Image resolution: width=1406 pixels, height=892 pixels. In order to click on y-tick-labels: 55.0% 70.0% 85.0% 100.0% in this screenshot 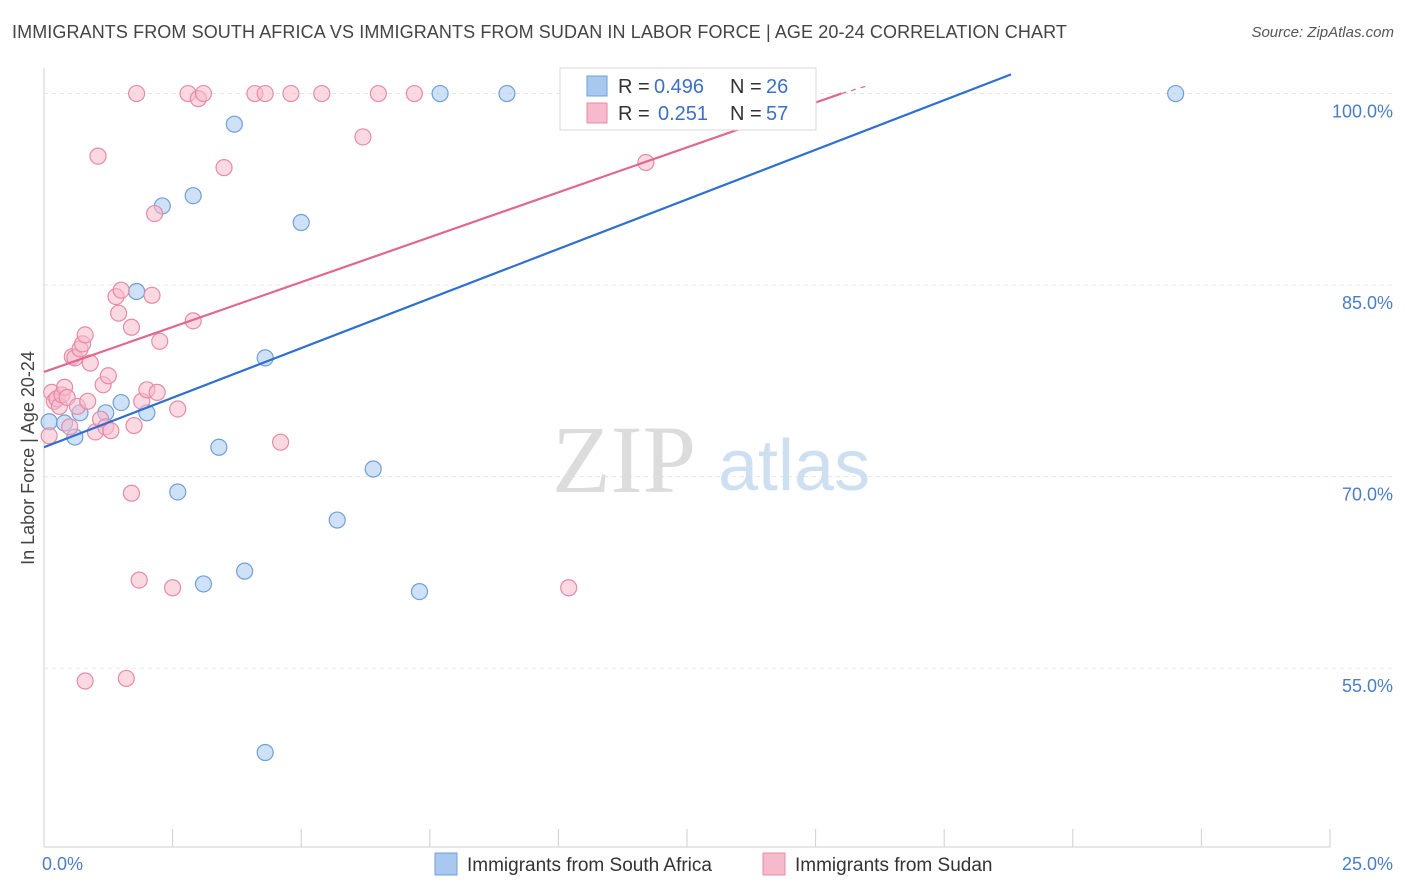, I will do `click(1362, 399)`.